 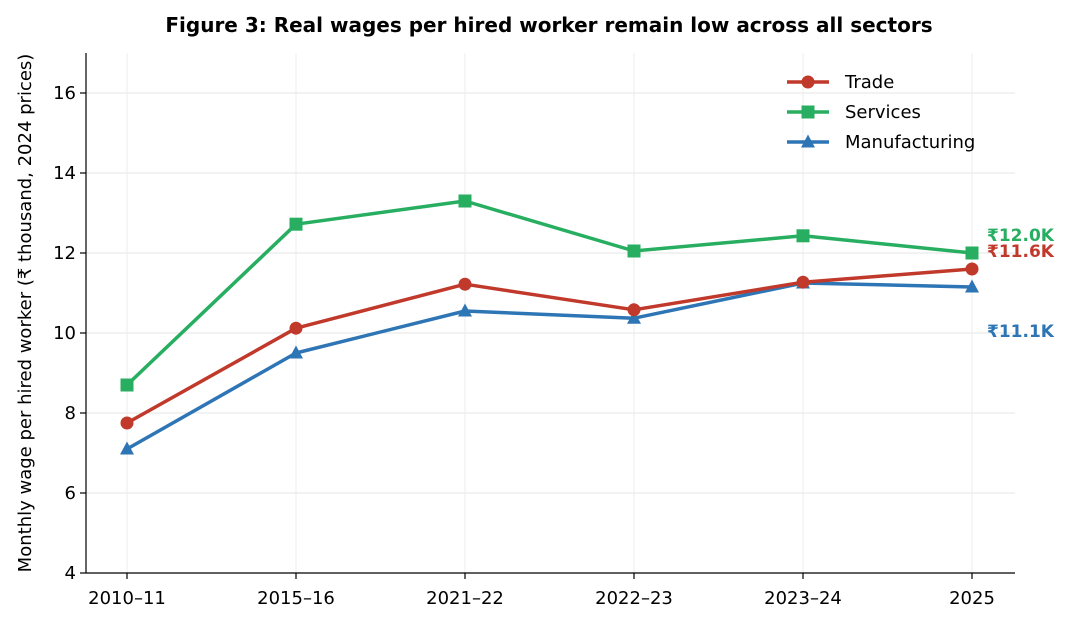 What do you see at coordinates (64, 93) in the screenshot?
I see `y-tick-label: 16` at bounding box center [64, 93].